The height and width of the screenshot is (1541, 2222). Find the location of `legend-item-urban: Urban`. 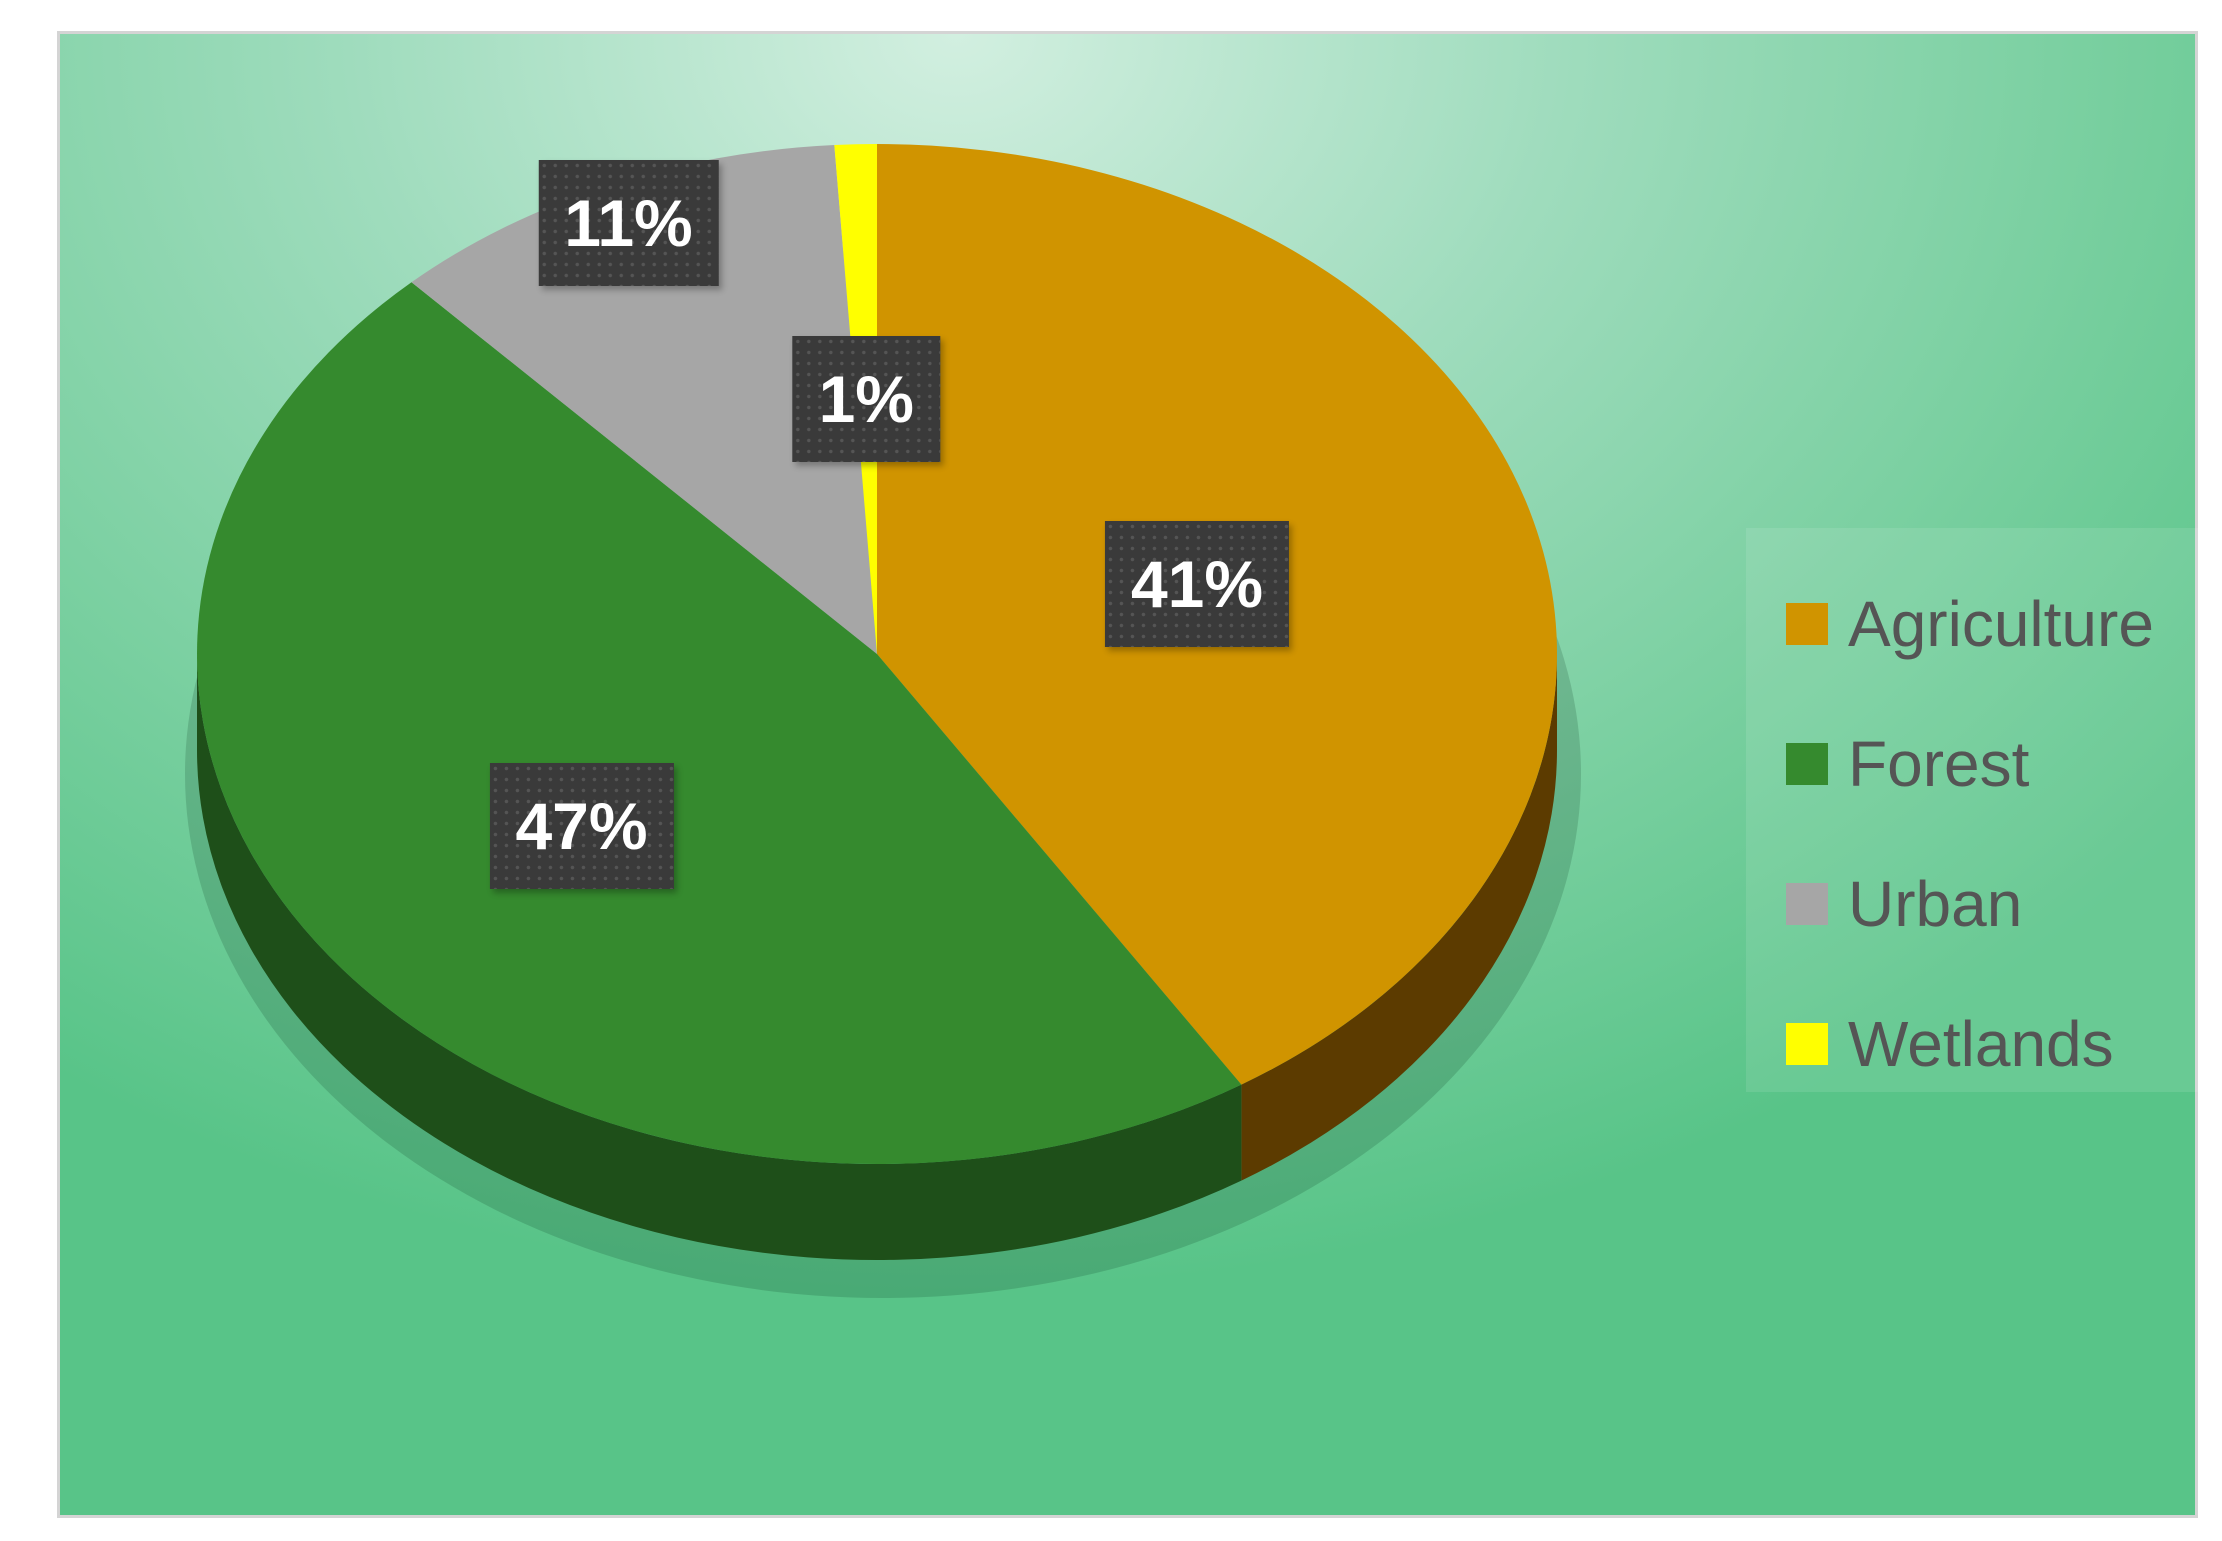

legend-item-urban: Urban is located at coordinates (1904, 904).